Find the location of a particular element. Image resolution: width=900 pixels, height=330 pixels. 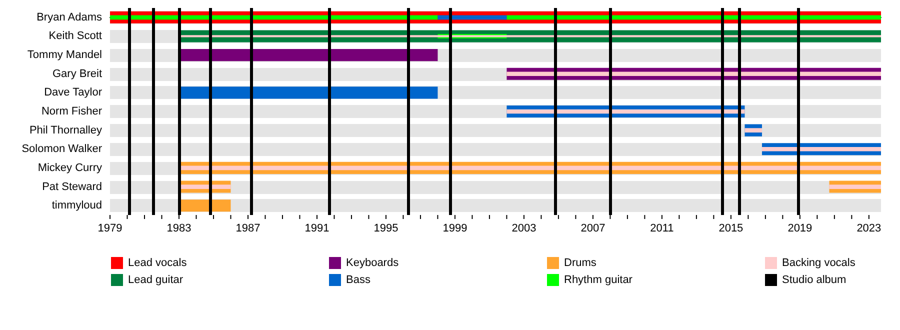

y-tick-label: Dave Taylor is located at coordinates (73, 92).